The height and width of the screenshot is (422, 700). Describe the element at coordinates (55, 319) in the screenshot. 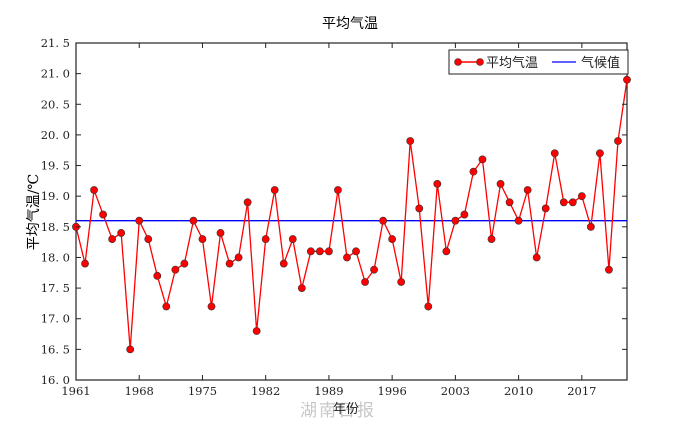

I see `y-tick-label: 17. 0` at that location.